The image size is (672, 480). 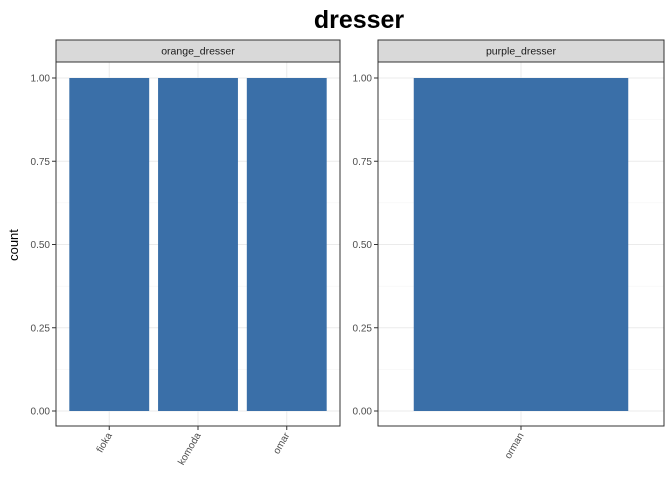 What do you see at coordinates (515, 446) in the screenshot?
I see `x-tick-label: orman` at bounding box center [515, 446].